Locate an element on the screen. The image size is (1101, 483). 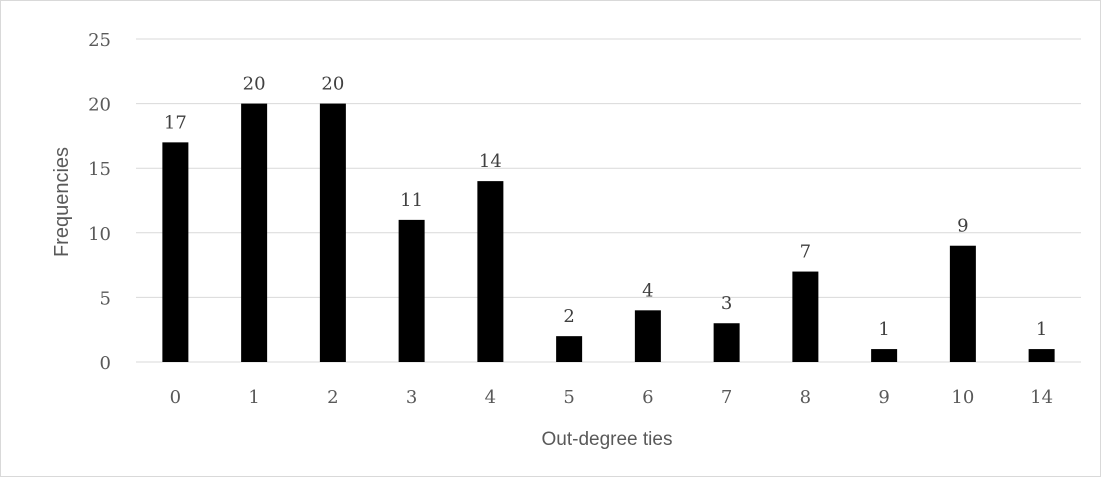
data-label-9: 1 is located at coordinates (883, 329).